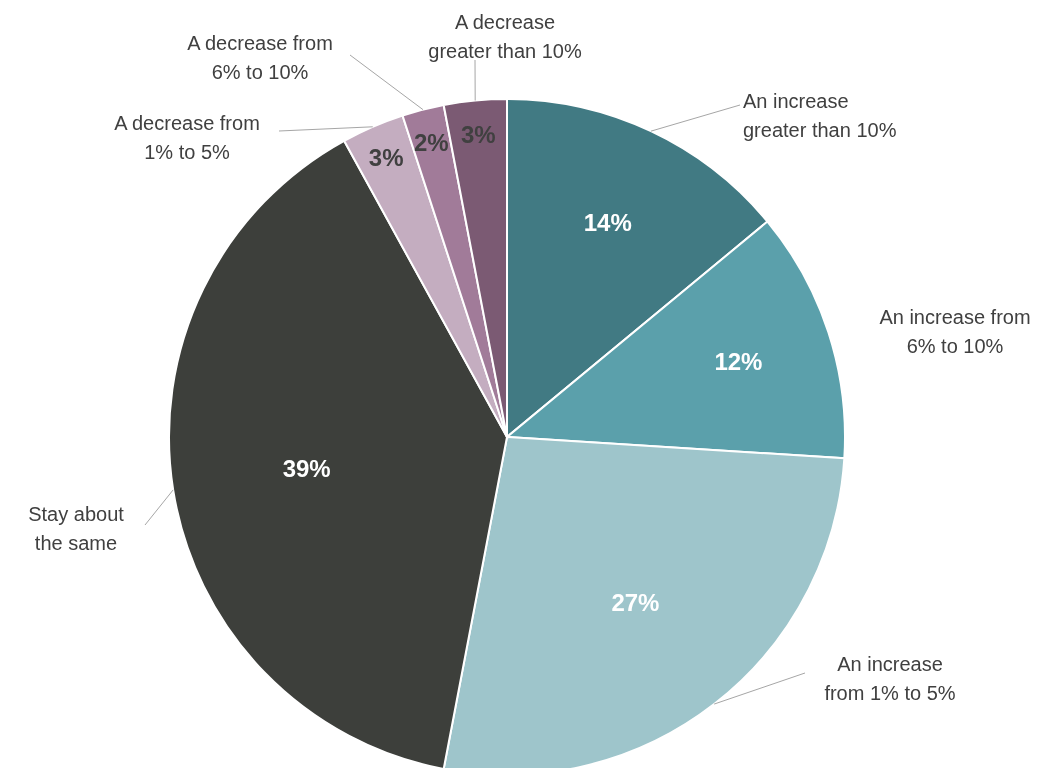 The width and height of the screenshot is (1044, 769). Describe the element at coordinates (820, 115) in the screenshot. I see `slice-label: An increase greater than 10%` at that location.